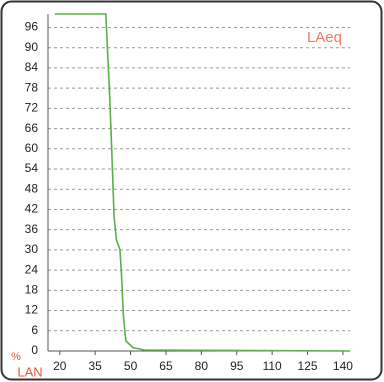  I want to click on y-tick-label: 36, so click(32, 229).